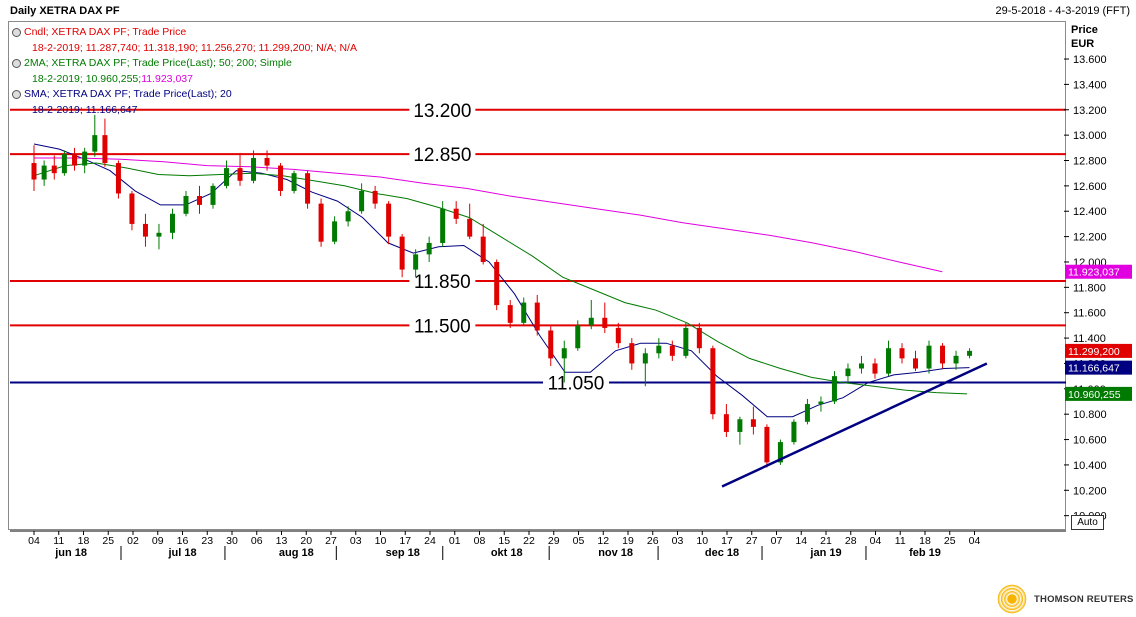  Describe the element at coordinates (1090, 415) in the screenshot. I see `y-tick-label: 10.800` at that location.